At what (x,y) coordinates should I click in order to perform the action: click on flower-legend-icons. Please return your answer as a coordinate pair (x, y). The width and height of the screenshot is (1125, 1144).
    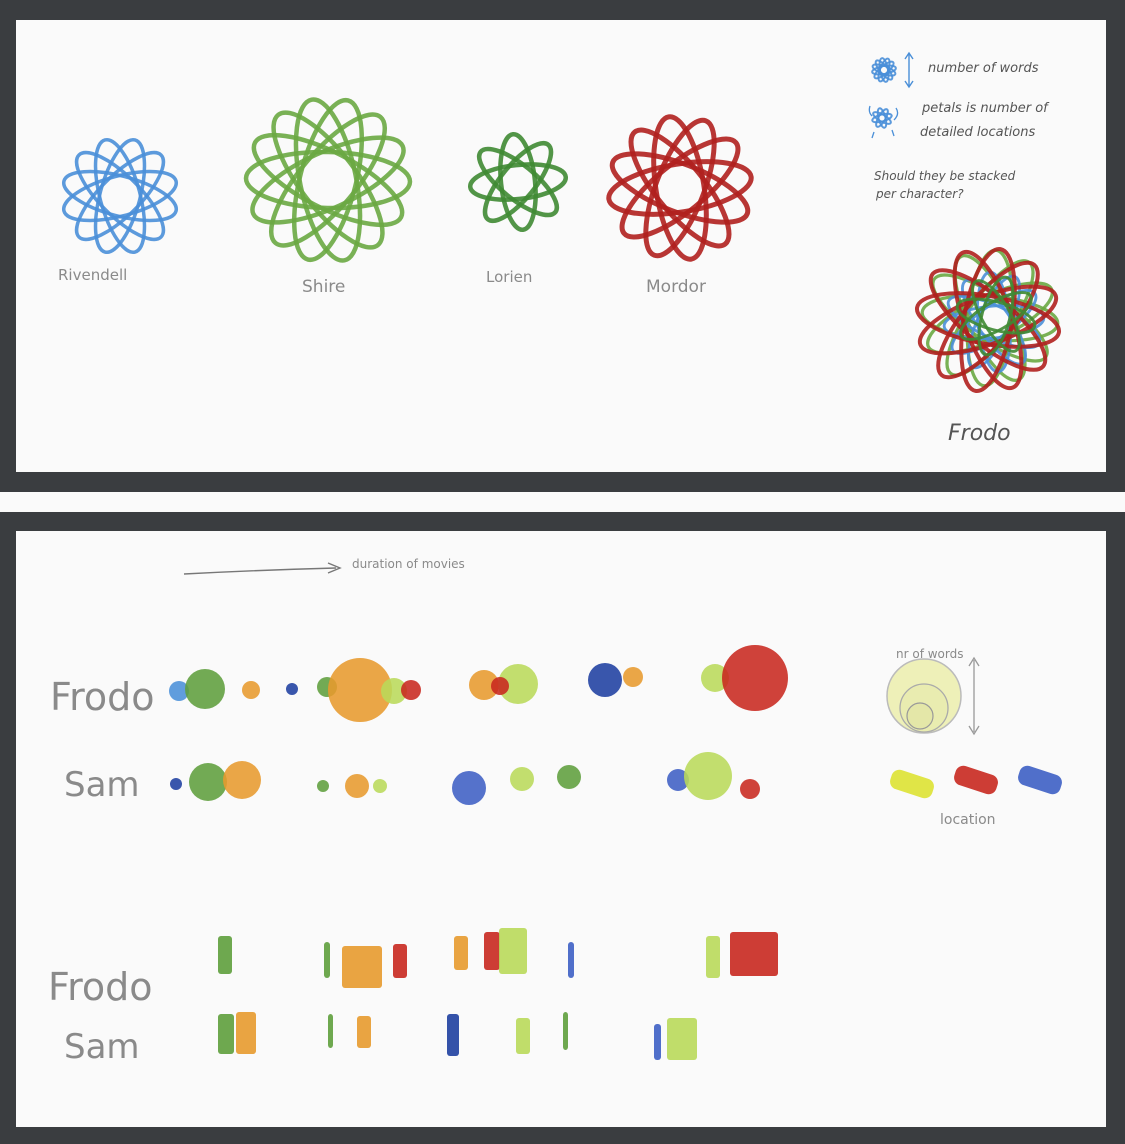
    Looking at the image, I should click on (891, 95).